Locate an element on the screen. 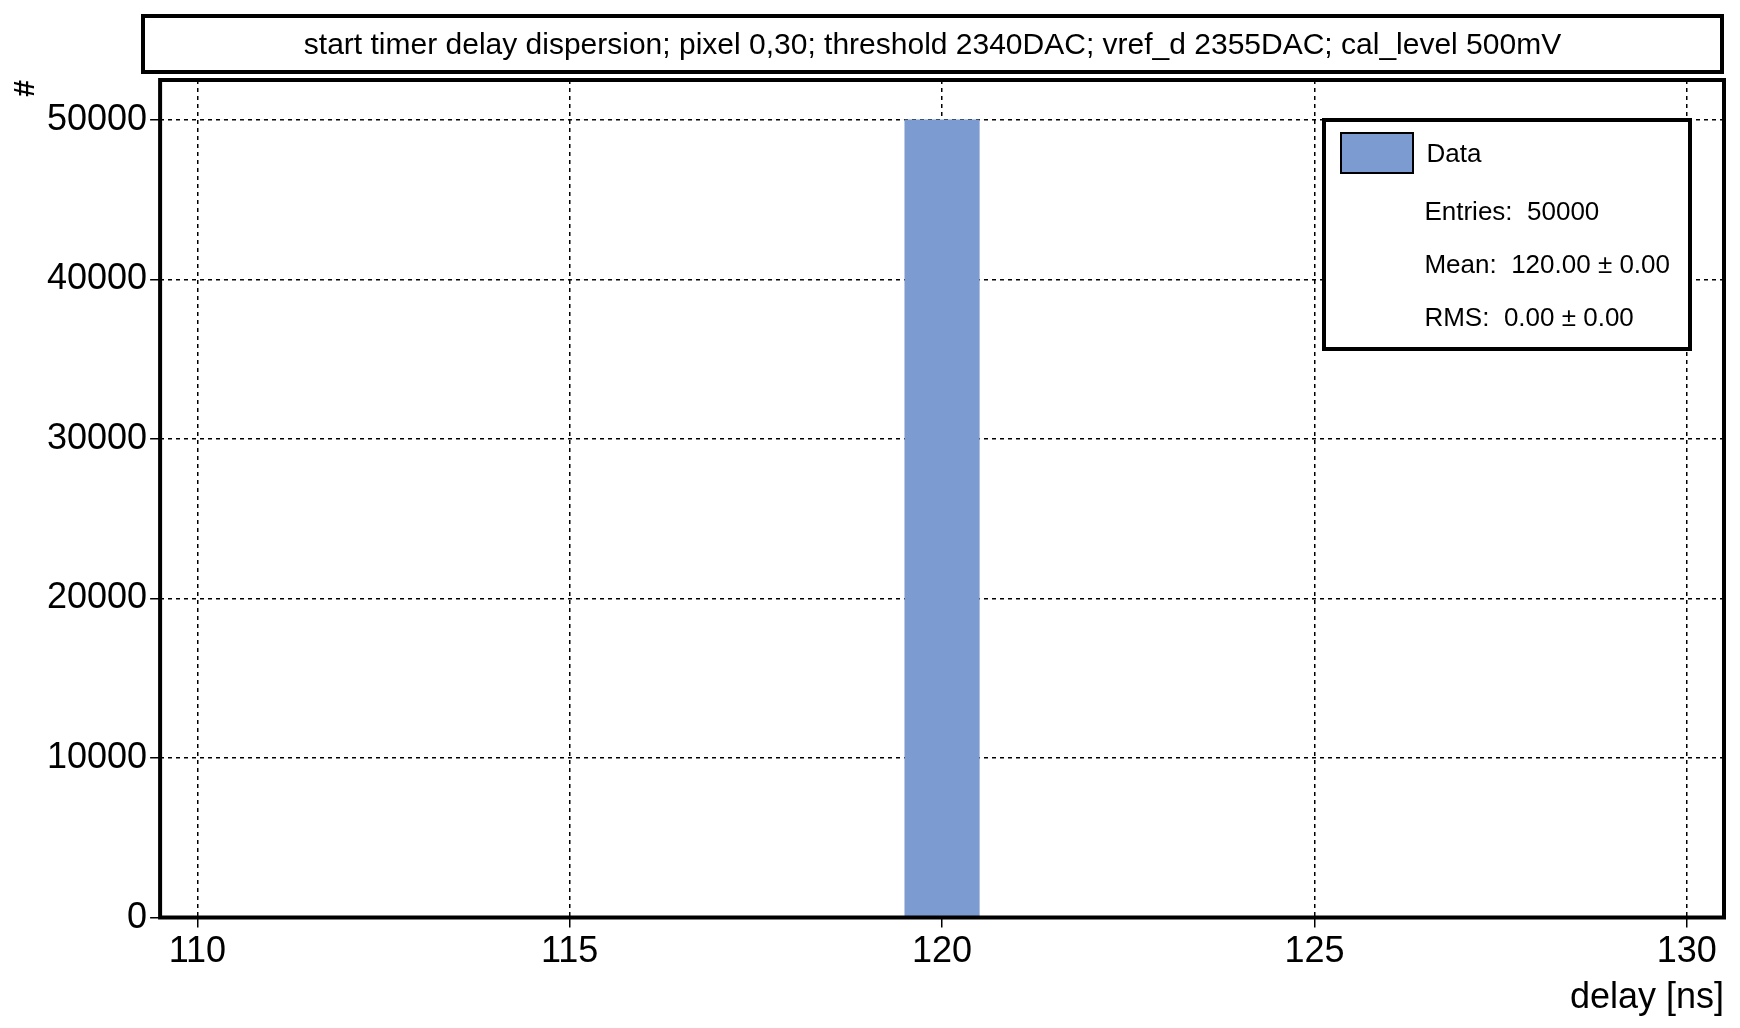 The width and height of the screenshot is (1740, 1028). x-axis-title: delay [ns] is located at coordinates (1646, 996).